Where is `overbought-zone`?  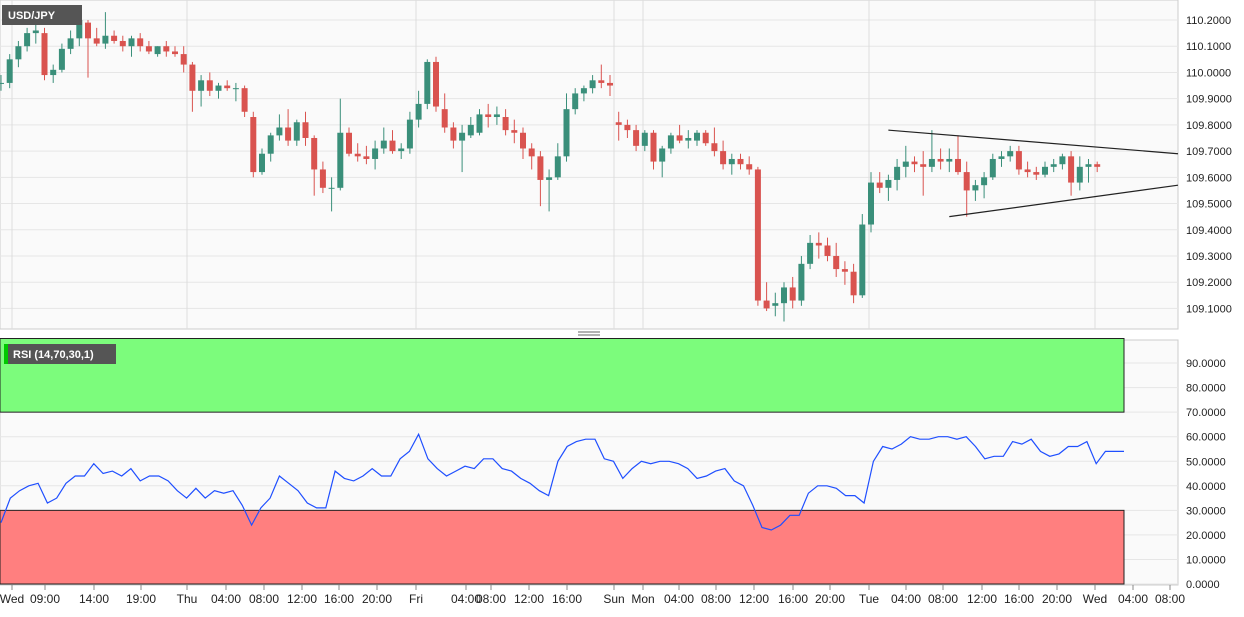 overbought-zone is located at coordinates (562, 375).